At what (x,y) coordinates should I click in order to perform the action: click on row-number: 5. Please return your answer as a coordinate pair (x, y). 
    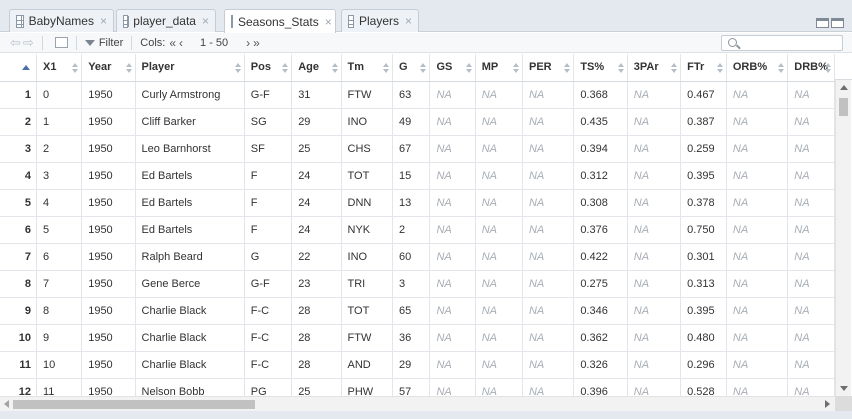
    Looking at the image, I should click on (18, 203).